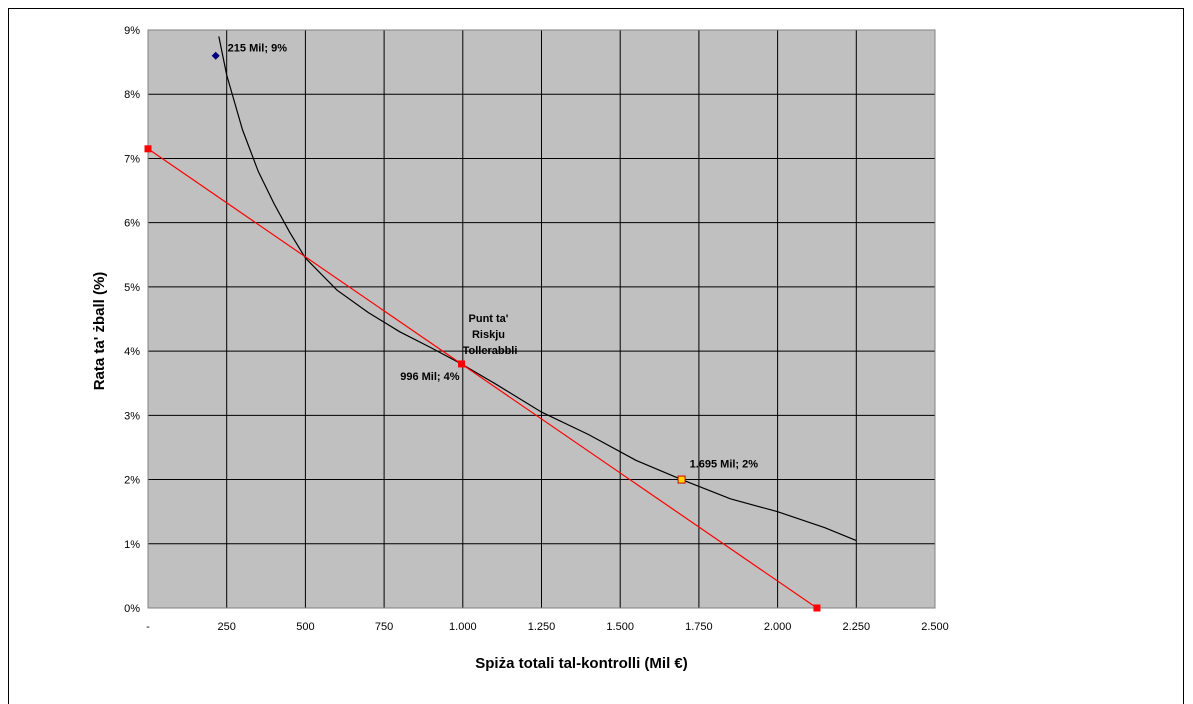  What do you see at coordinates (699, 627) in the screenshot?
I see `x-tick-label: 1.750` at bounding box center [699, 627].